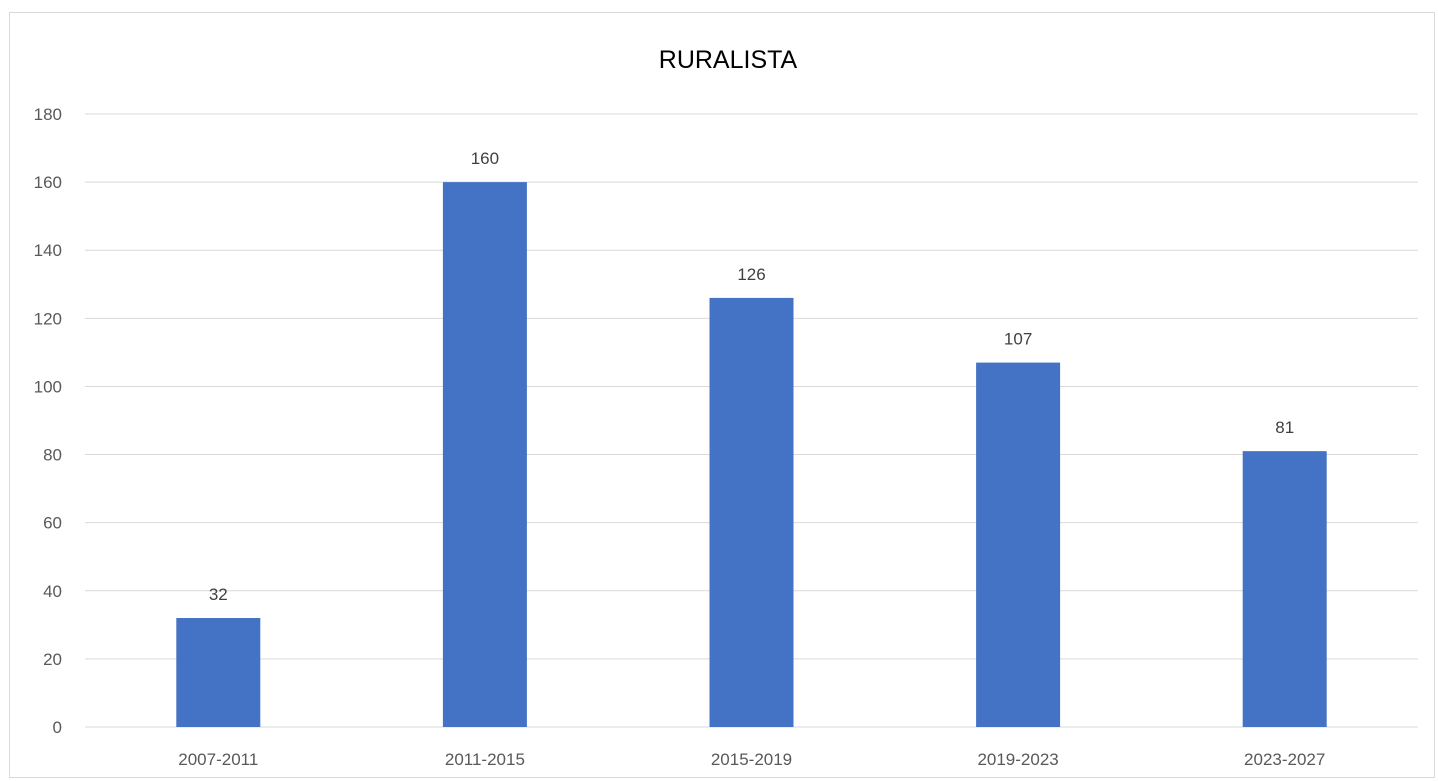  Describe the element at coordinates (57, 727) in the screenshot. I see `y-tick-label: 0` at that location.